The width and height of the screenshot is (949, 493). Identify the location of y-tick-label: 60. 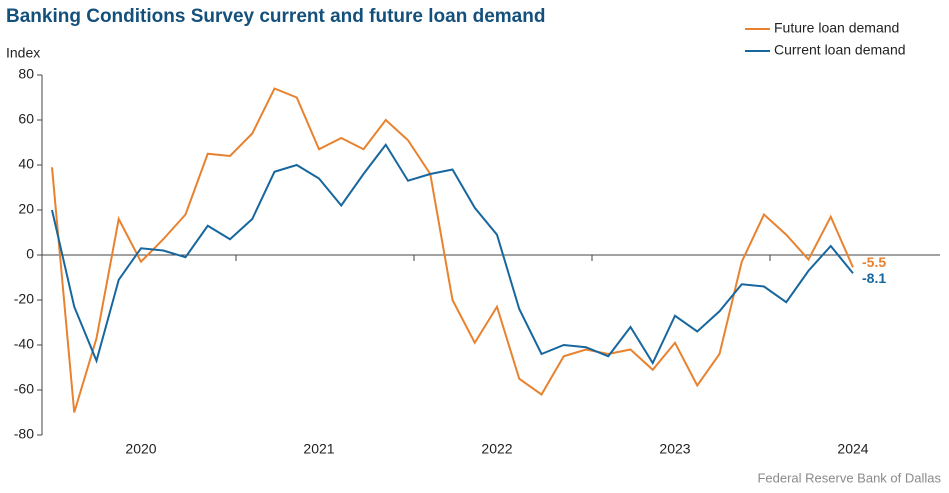
(26, 119).